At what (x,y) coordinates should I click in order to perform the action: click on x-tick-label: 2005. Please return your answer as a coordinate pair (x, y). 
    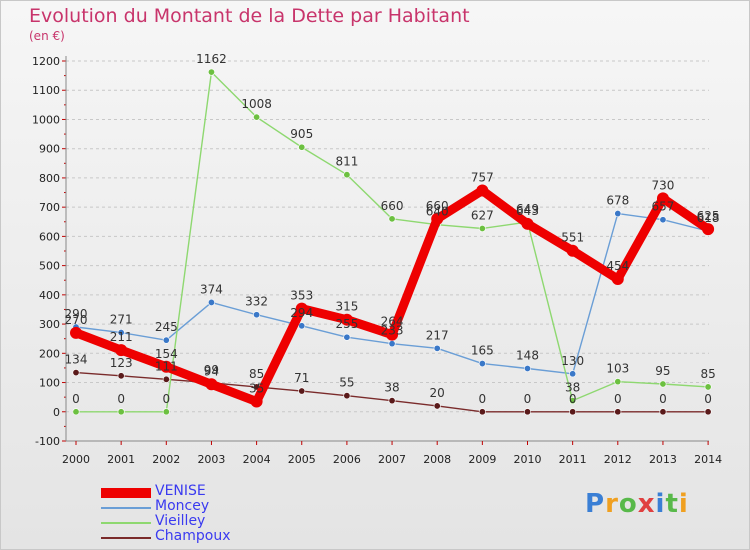
    Looking at the image, I should click on (302, 459).